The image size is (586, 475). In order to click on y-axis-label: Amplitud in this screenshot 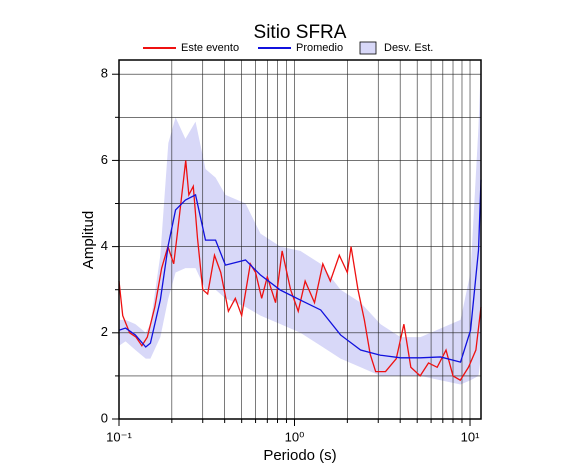, I will do `click(88, 240)`.